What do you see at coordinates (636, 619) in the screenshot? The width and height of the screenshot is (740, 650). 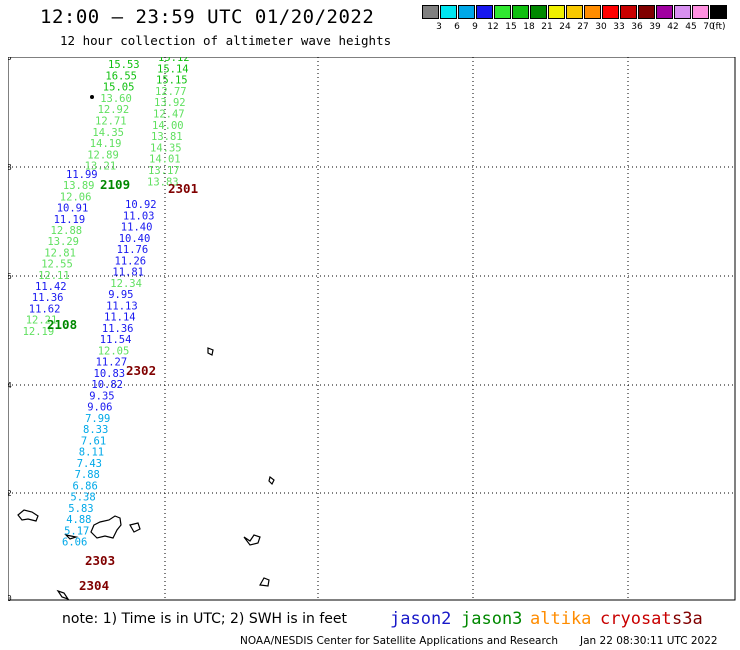 I see `satellite-name: cryosat` at bounding box center [636, 619].